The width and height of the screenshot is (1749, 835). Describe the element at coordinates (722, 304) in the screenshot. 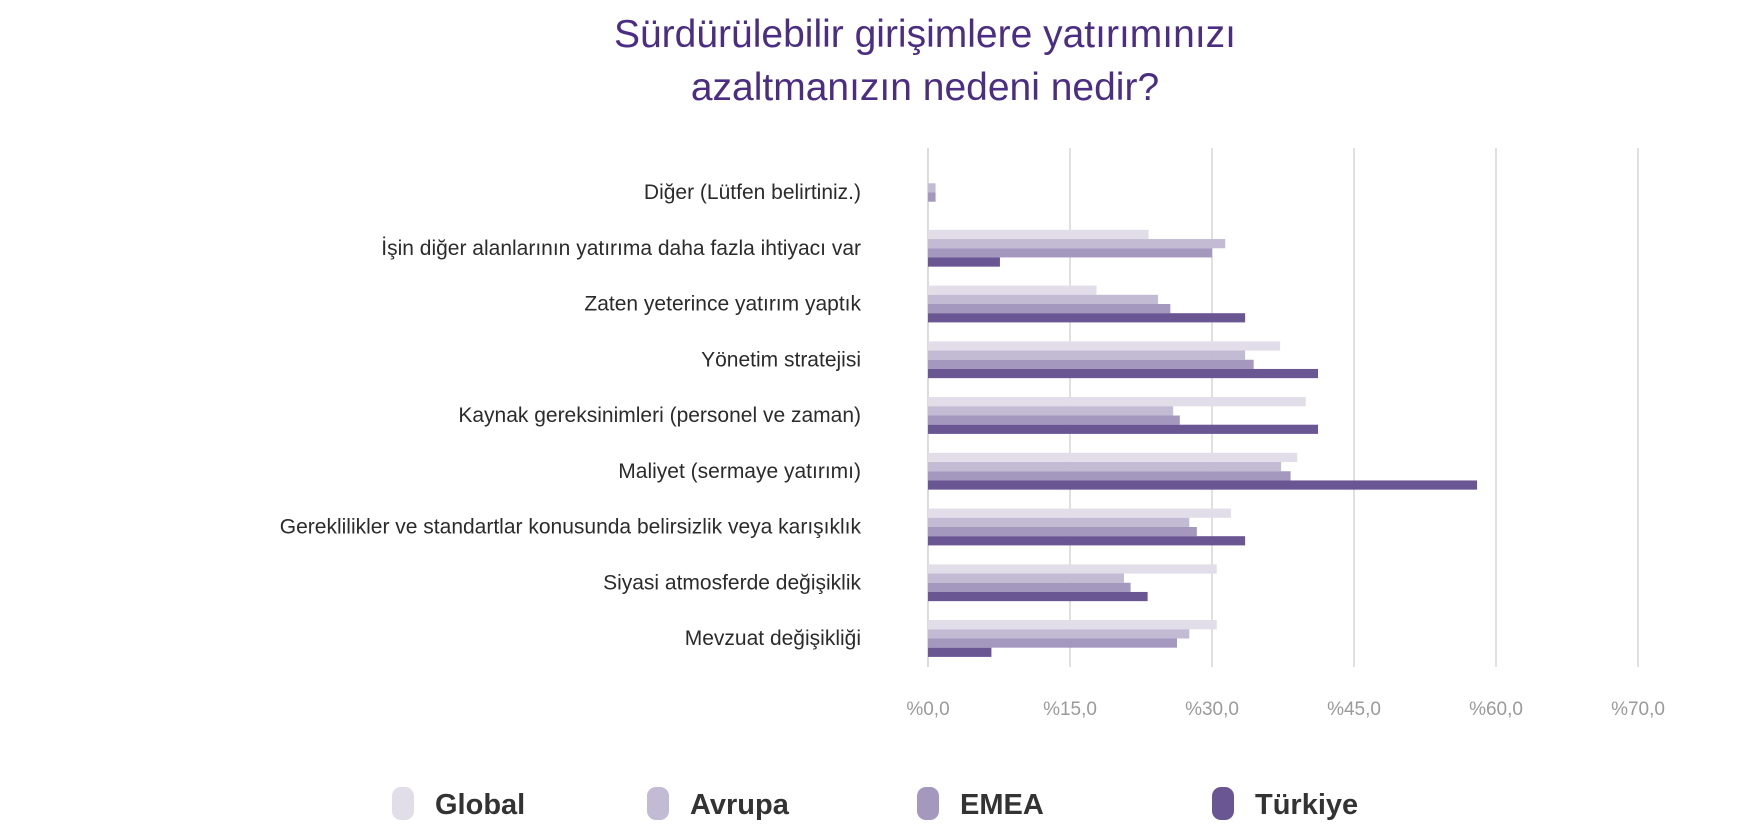

I see `category-label: Zaten yeterince yatırım yaptık` at that location.